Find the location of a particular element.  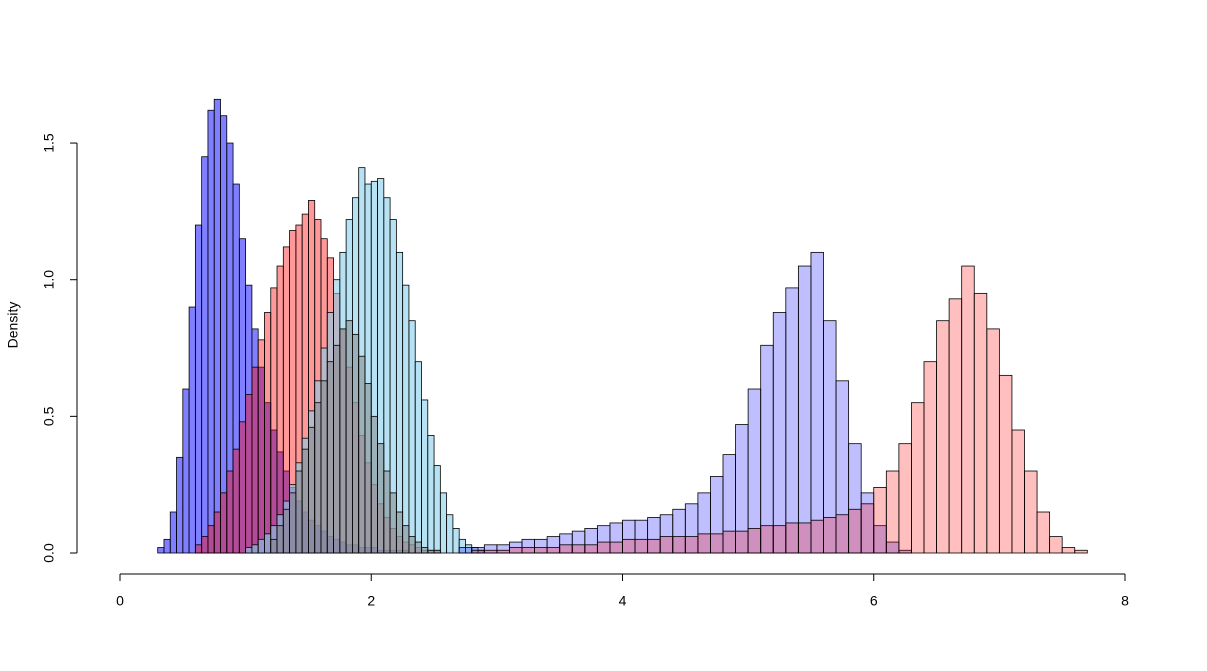

x-tick-label: 2 is located at coordinates (371, 601).